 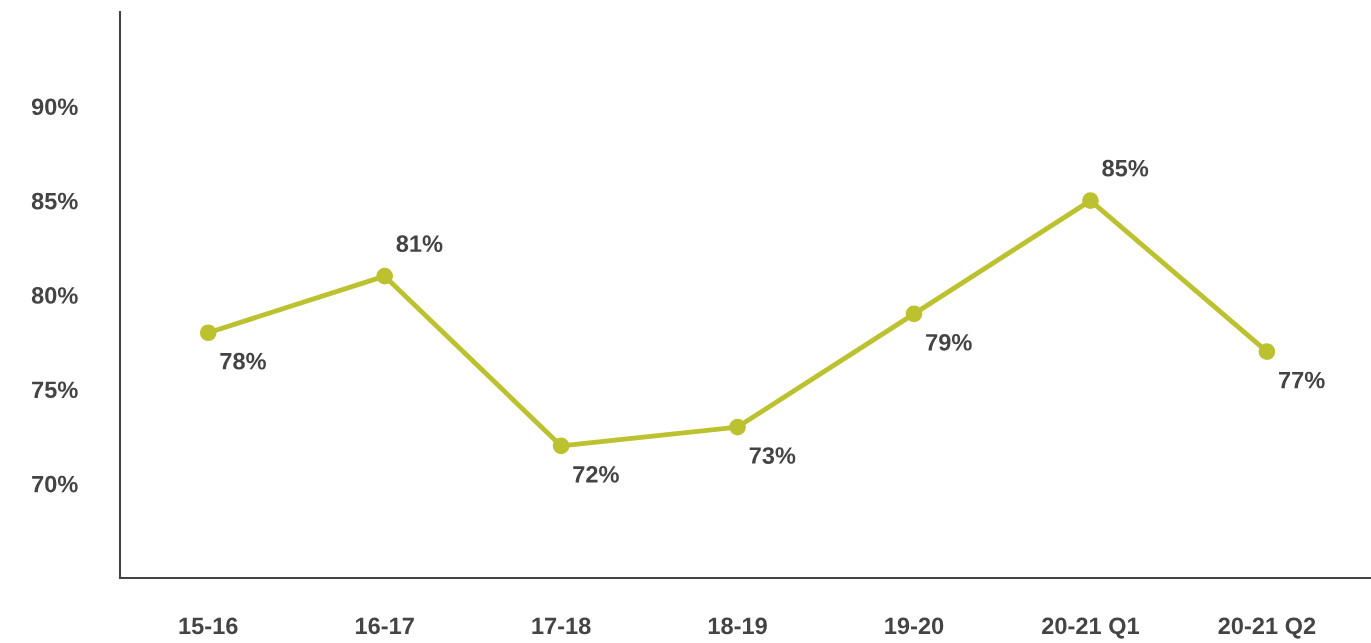 I want to click on y-tick-label: 85%, so click(x=54, y=201).